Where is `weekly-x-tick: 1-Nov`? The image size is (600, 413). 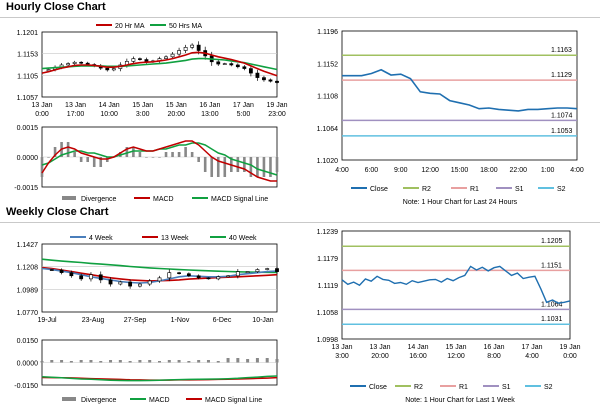
weekly-x-tick: 1-Nov is located at coordinates (180, 320).